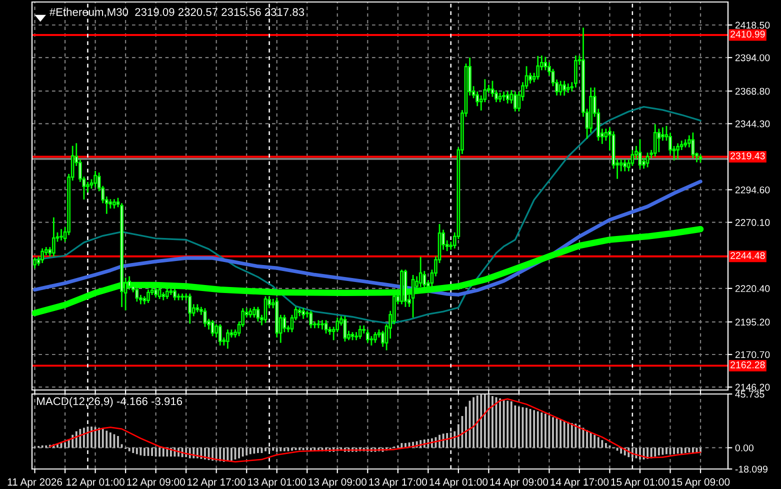 The width and height of the screenshot is (781, 489). What do you see at coordinates (752, 58) in the screenshot?
I see `y-tick-label: 2394.00` at bounding box center [752, 58].